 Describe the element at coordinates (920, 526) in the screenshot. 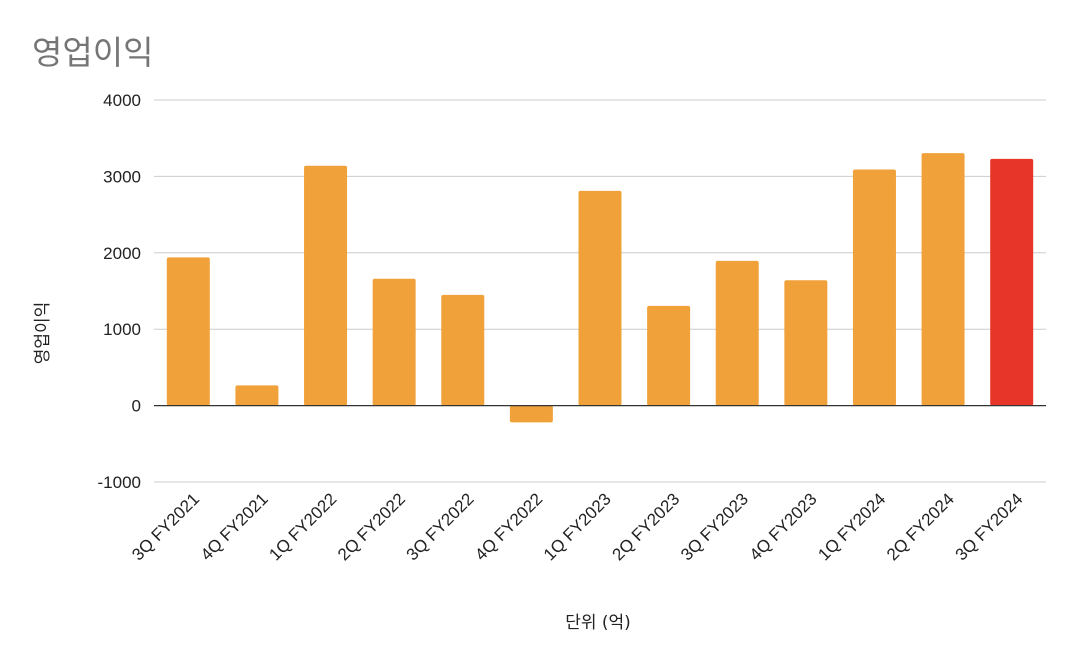

I see `x-tick-label: 2Q FY2024` at that location.